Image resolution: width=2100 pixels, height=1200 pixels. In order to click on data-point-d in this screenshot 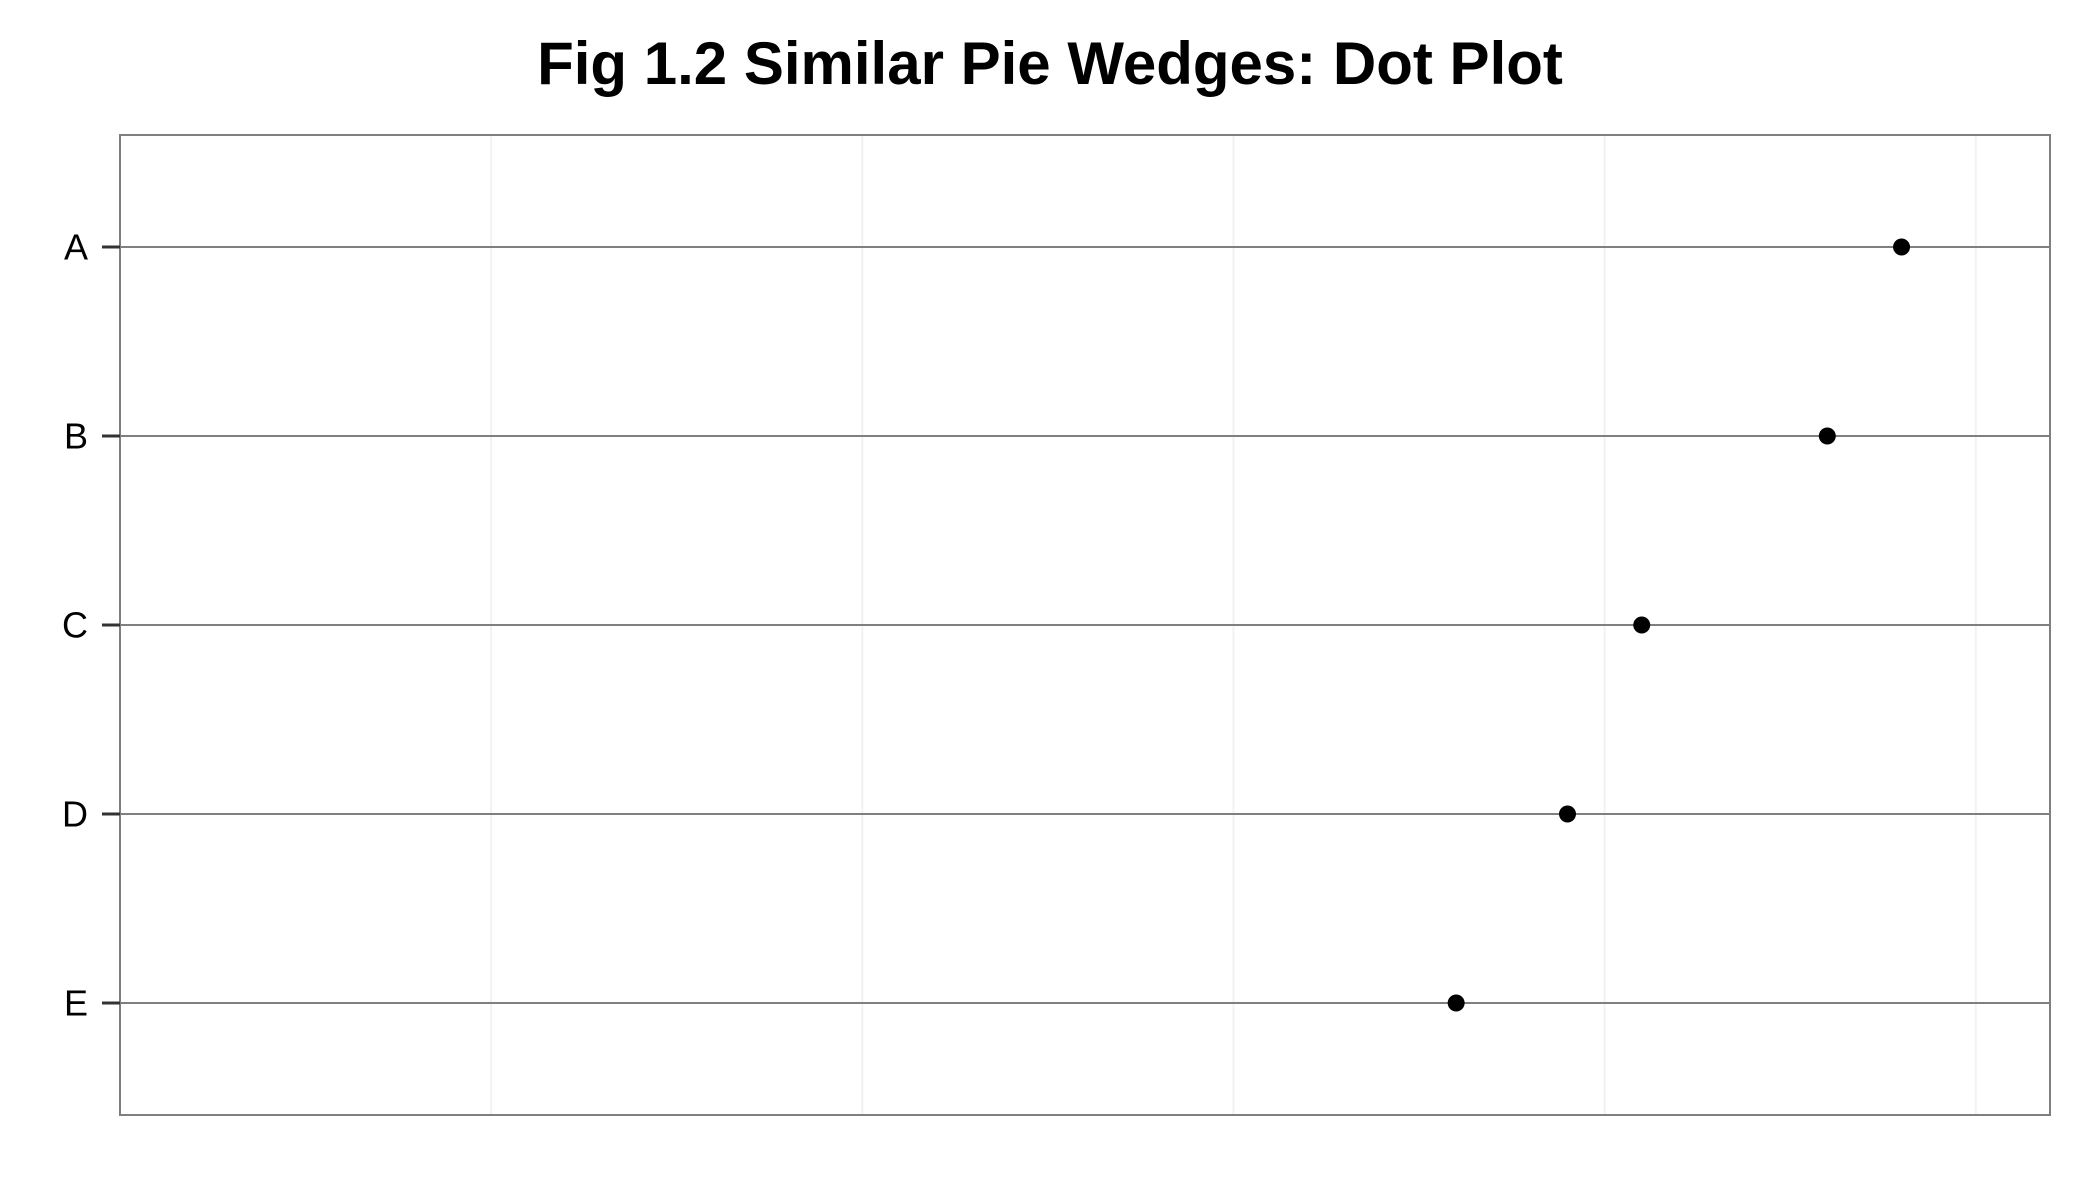, I will do `click(1567, 814)`.